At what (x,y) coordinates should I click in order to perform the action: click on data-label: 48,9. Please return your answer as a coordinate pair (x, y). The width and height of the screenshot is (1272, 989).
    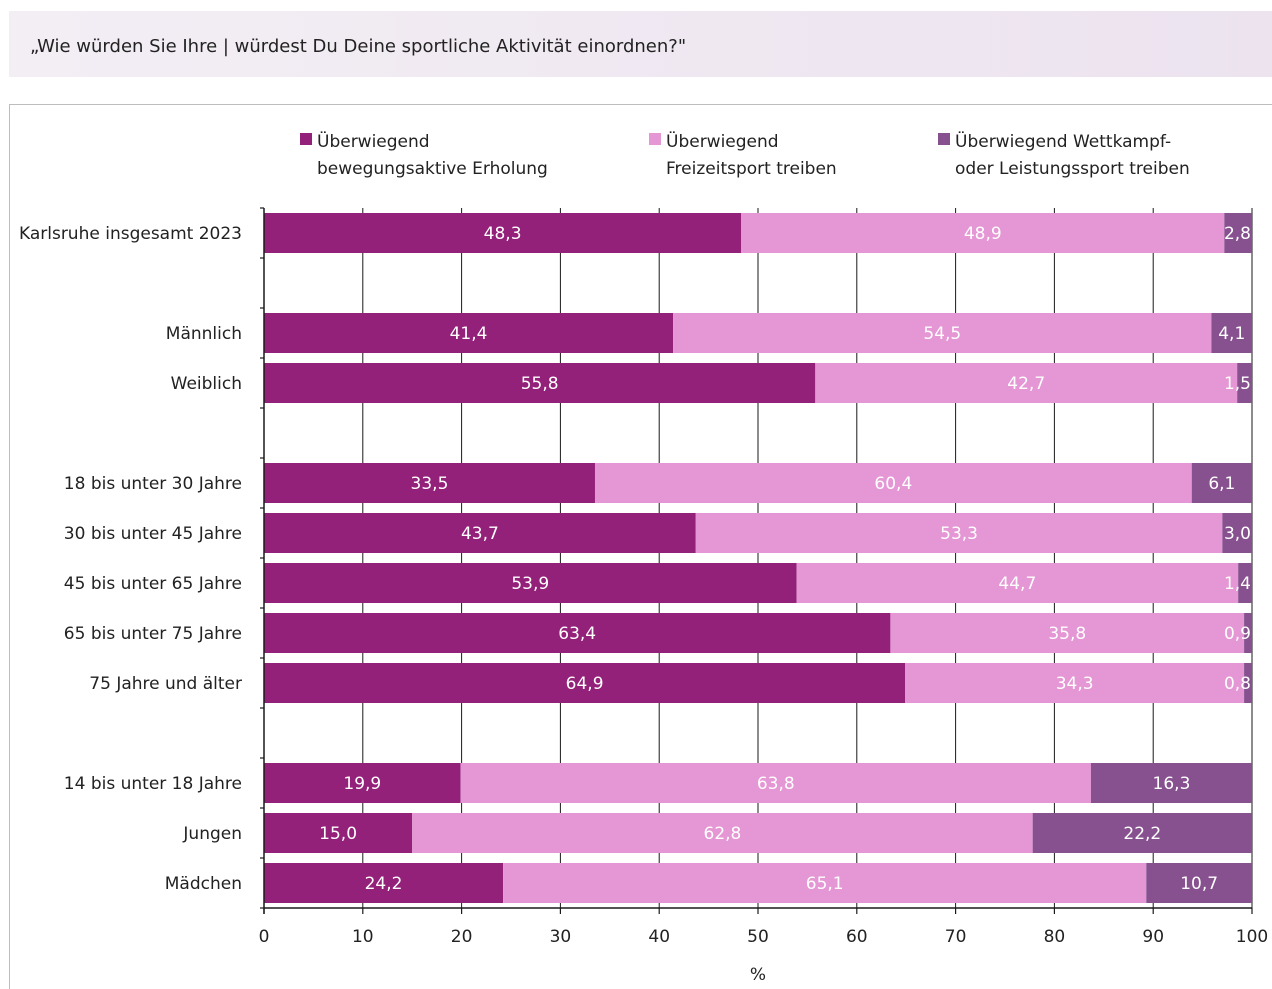
    Looking at the image, I should click on (983, 234).